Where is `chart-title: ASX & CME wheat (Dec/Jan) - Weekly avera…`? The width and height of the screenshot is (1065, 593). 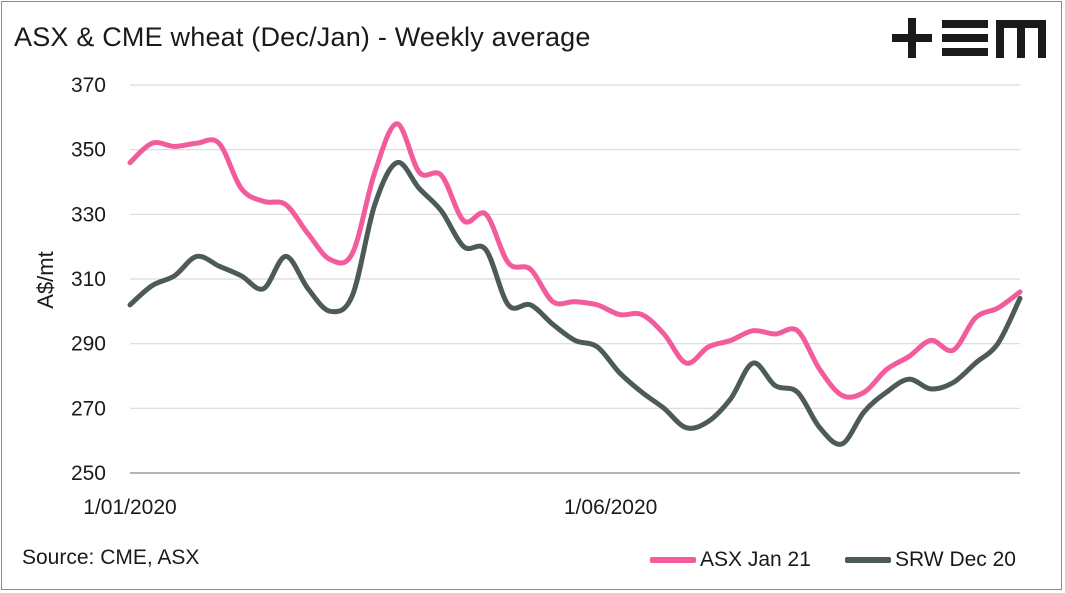
chart-title: ASX & CME wheat (Dec/Jan) - Weekly avera… is located at coordinates (302, 37).